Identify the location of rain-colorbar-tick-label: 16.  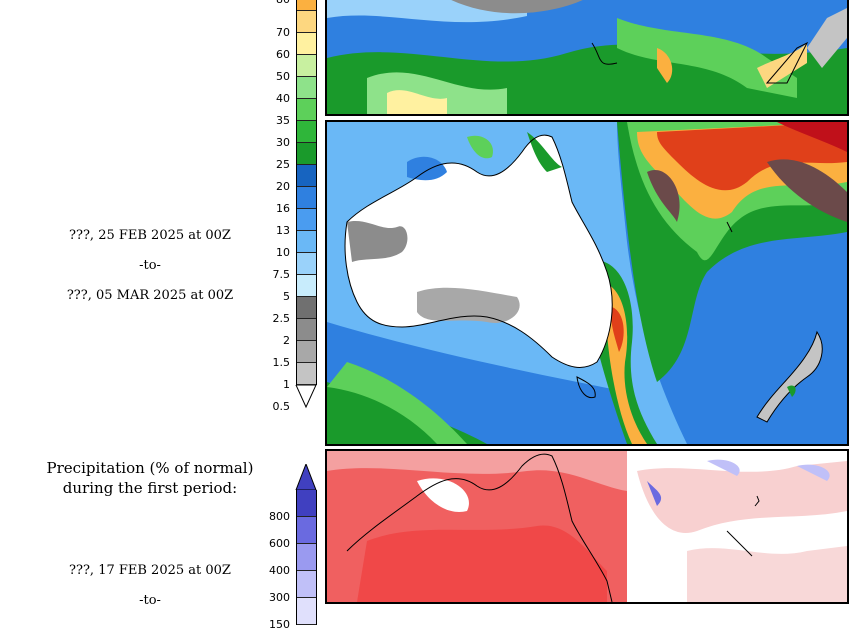
(283, 208).